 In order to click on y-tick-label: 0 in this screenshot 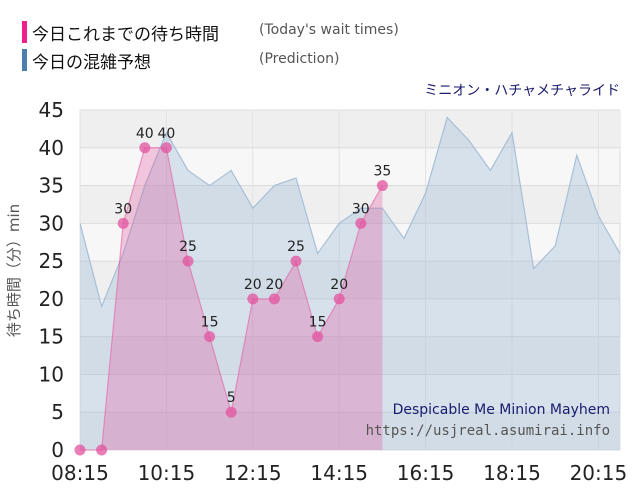, I will do `click(57, 450)`.